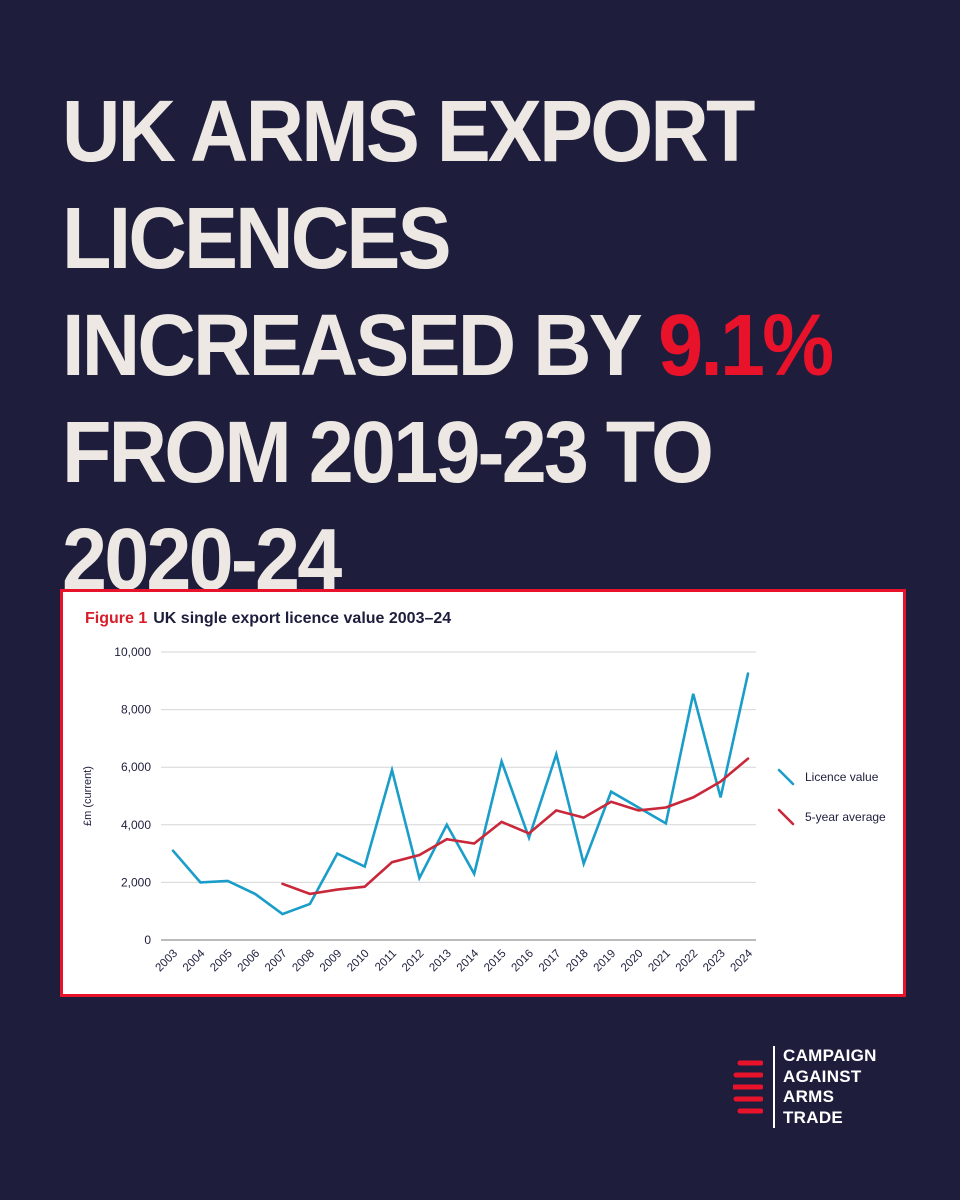 The width and height of the screenshot is (960, 1200). Describe the element at coordinates (88, 796) in the screenshot. I see `y-axis-label: £m (current)` at that location.